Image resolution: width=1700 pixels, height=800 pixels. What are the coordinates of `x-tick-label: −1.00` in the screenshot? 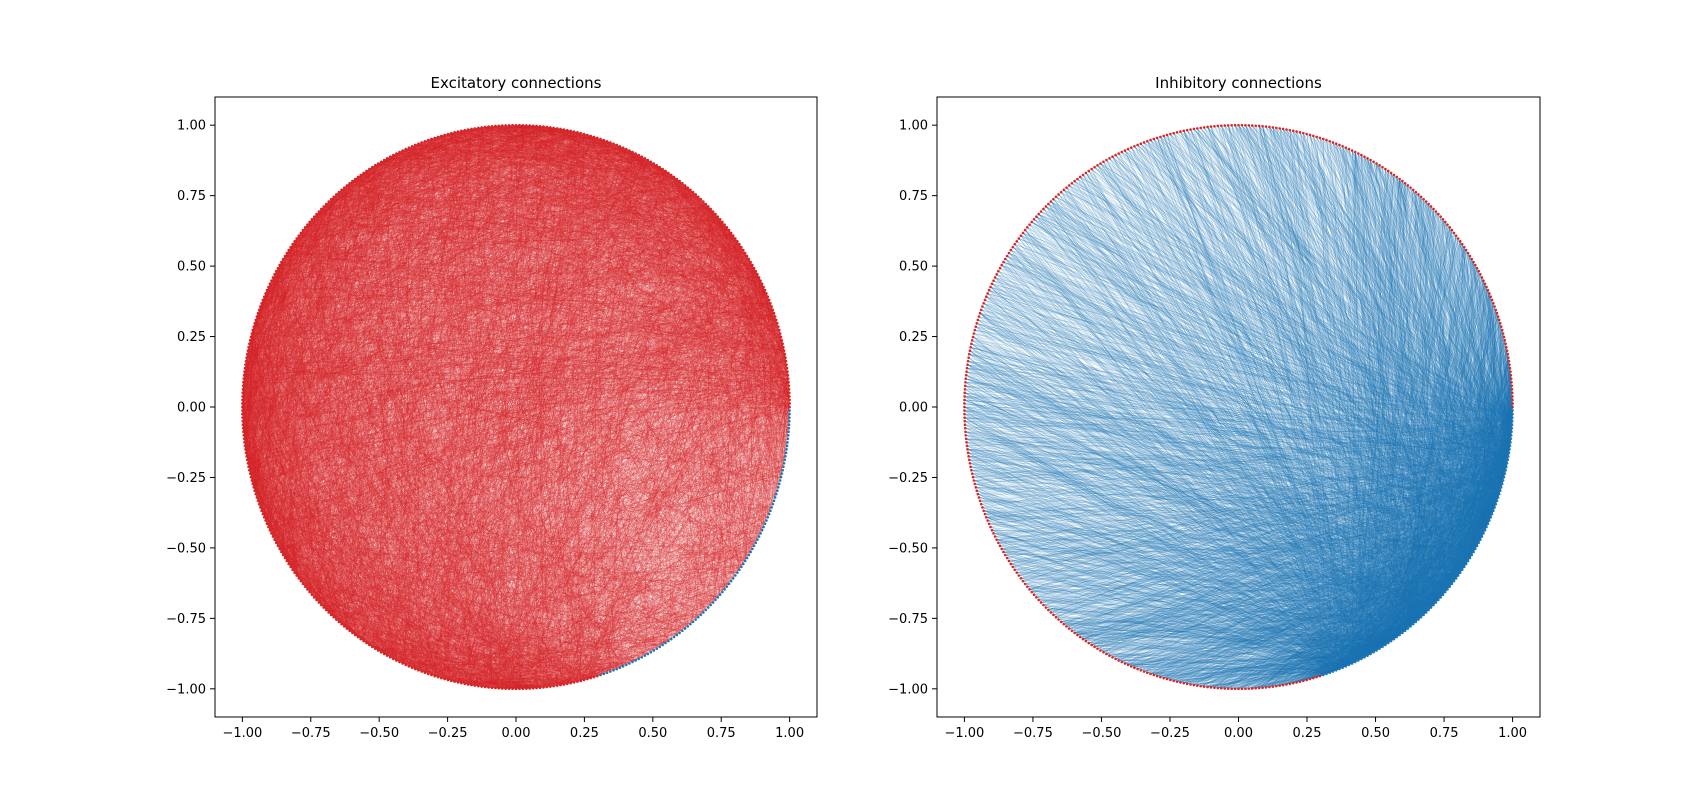 It's located at (242, 733).